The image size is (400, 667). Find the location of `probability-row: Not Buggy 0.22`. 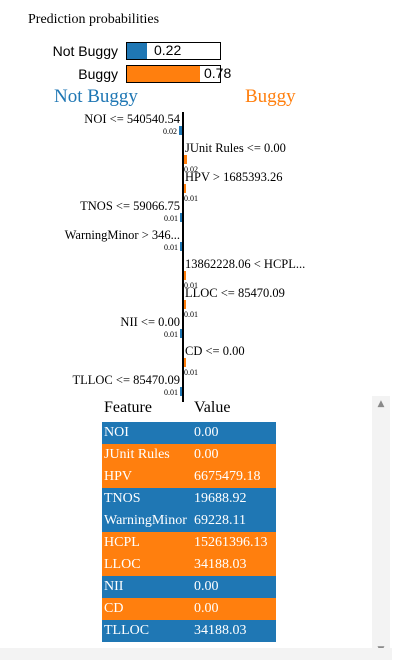

probability-row: Not Buggy 0.22 is located at coordinates (200, 51).